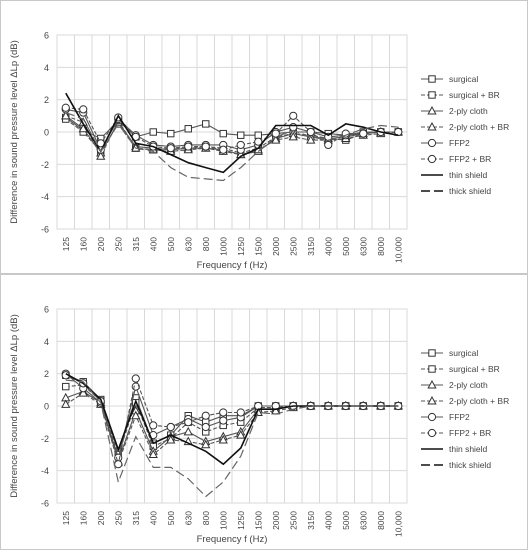 The width and height of the screenshot is (528, 552). What do you see at coordinates (66, 244) in the screenshot?
I see `x-tick-label: 125` at bounding box center [66, 244].